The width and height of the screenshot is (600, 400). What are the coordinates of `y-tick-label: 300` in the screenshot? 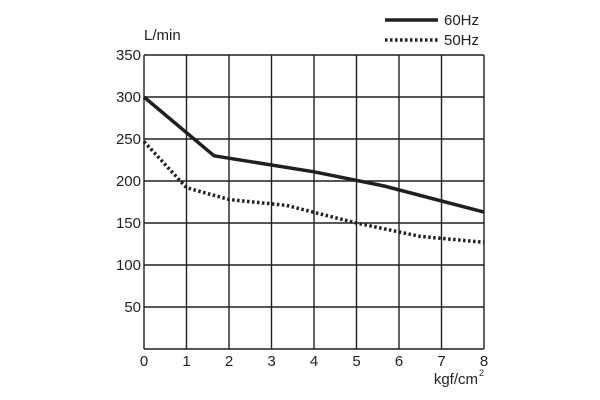 It's located at (128, 97).